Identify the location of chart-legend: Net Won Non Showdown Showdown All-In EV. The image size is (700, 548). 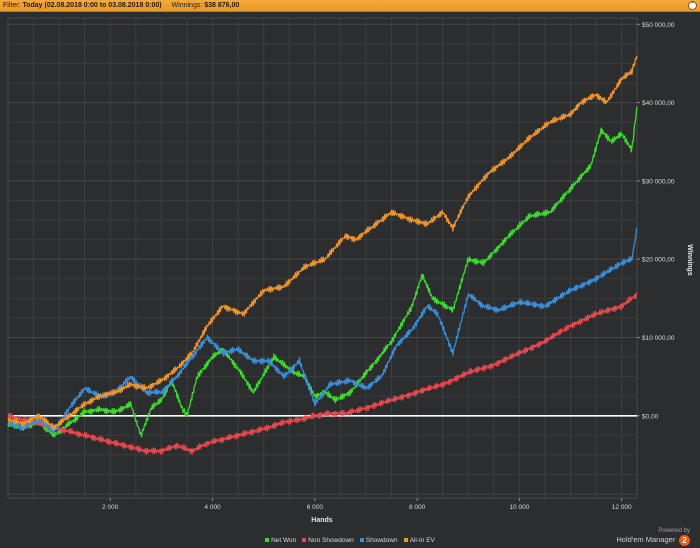
(350, 542).